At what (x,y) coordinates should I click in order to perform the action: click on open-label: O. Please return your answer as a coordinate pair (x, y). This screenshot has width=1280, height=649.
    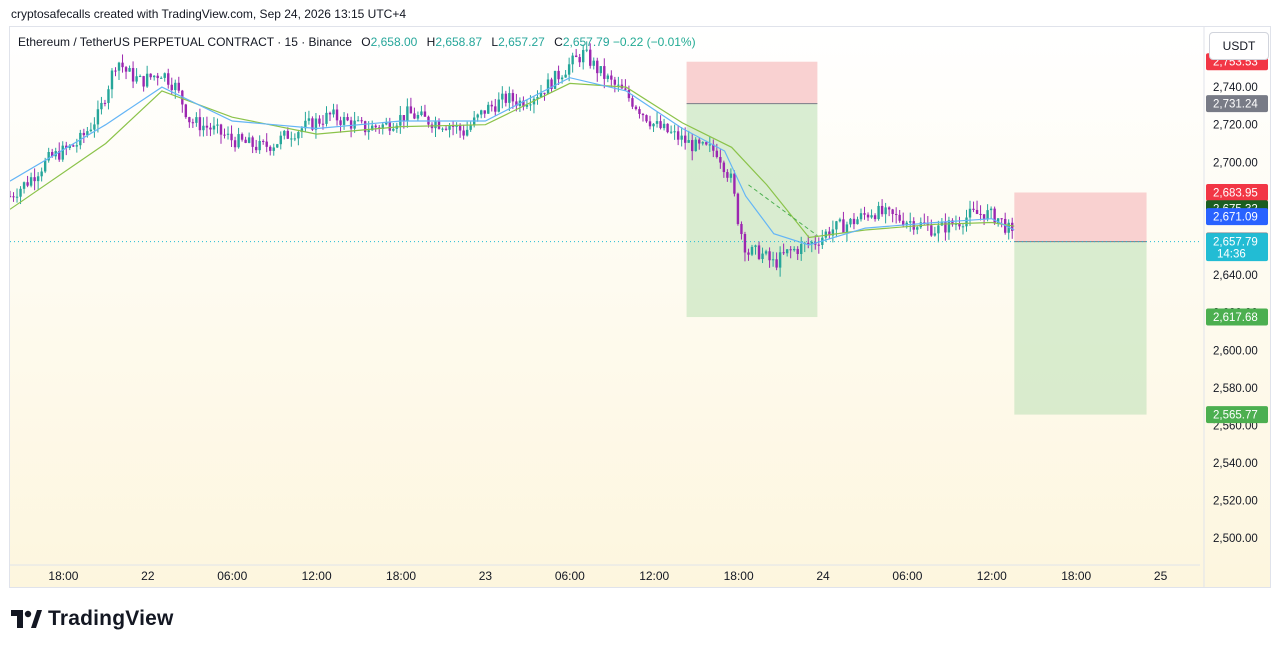
    Looking at the image, I should click on (366, 42).